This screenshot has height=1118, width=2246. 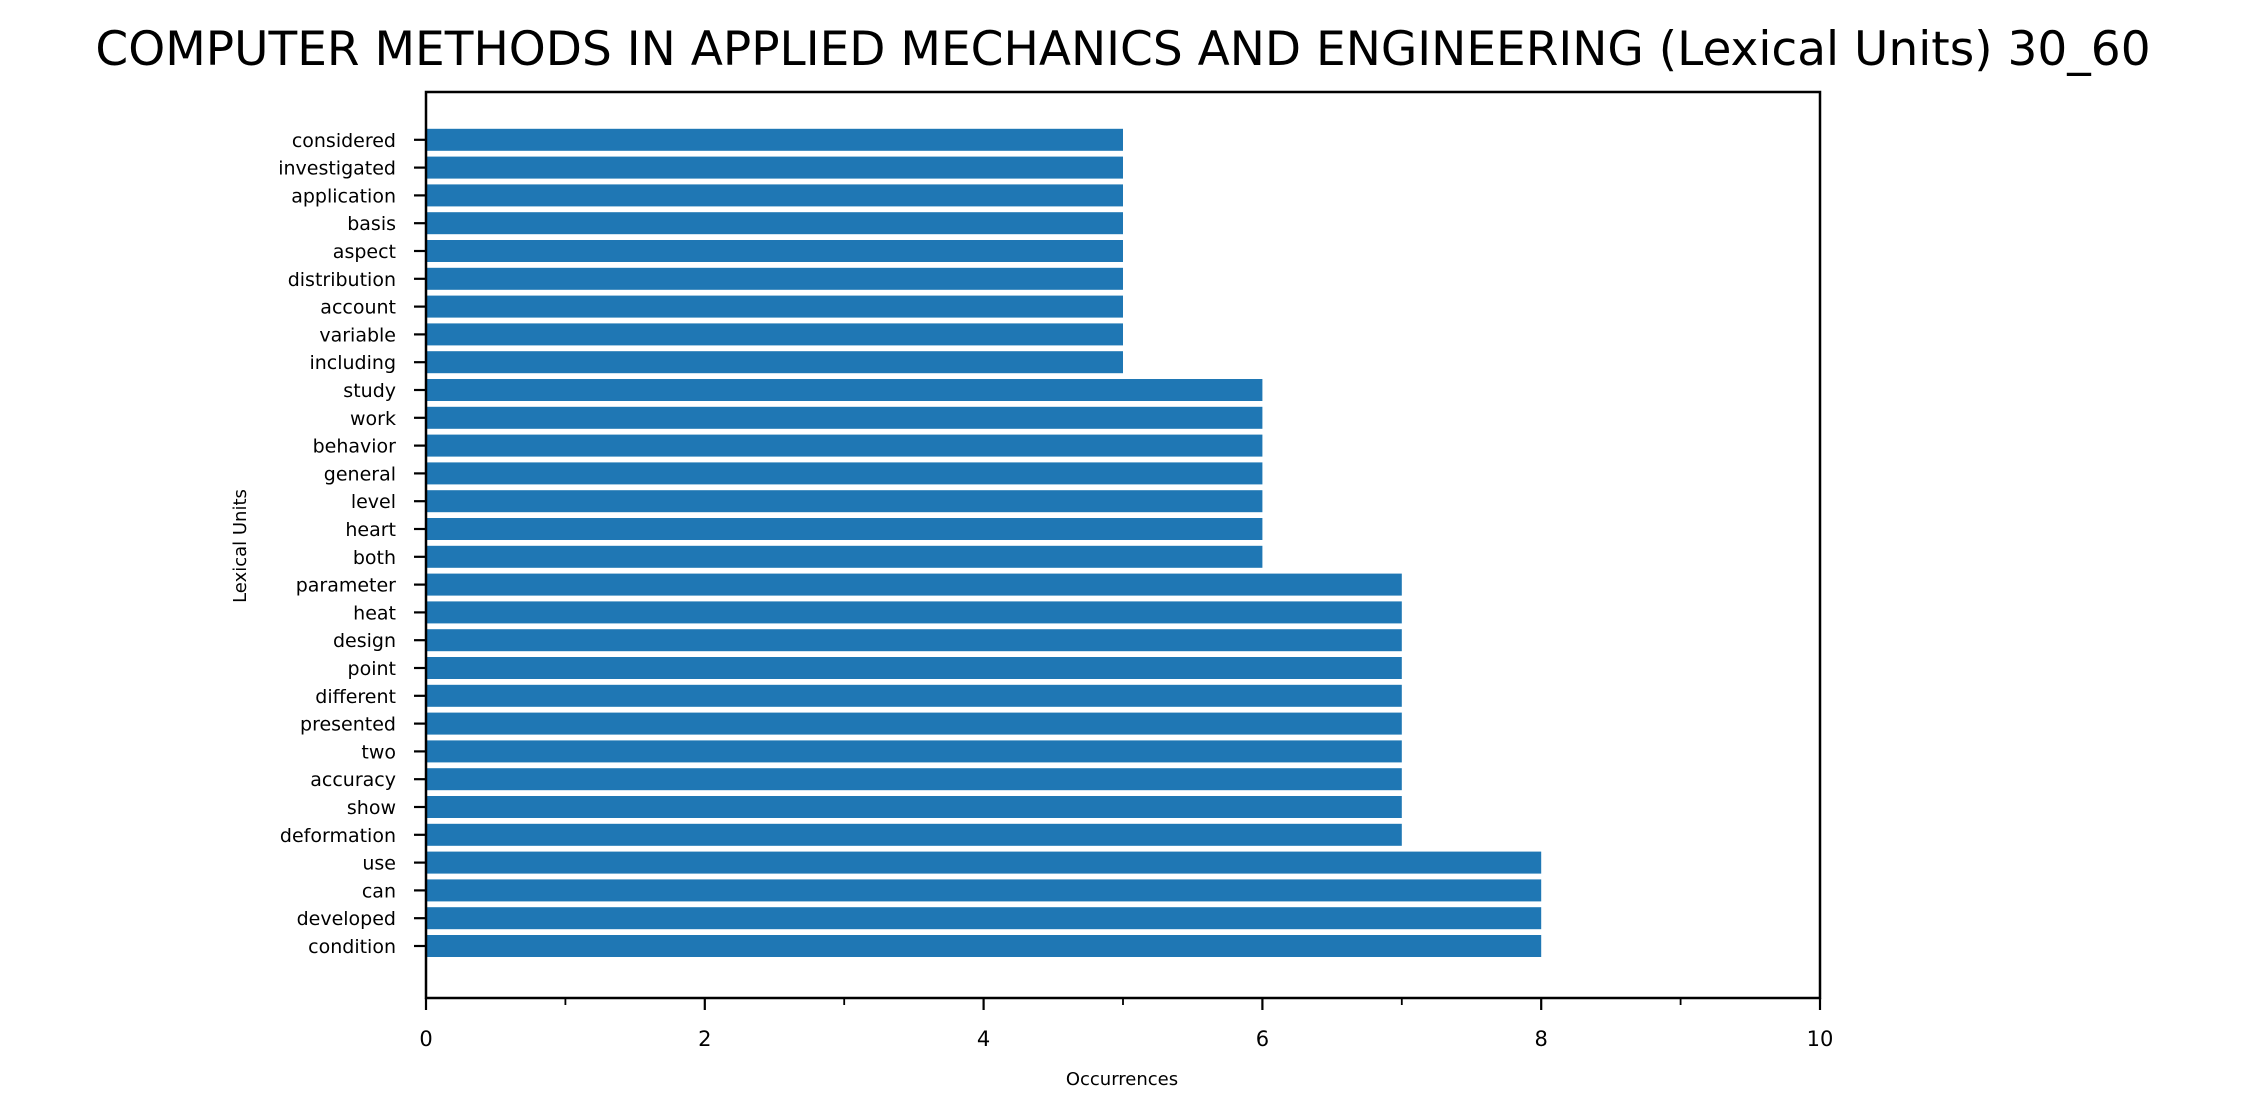 What do you see at coordinates (360, 474) in the screenshot?
I see `y-tick-label: general` at bounding box center [360, 474].